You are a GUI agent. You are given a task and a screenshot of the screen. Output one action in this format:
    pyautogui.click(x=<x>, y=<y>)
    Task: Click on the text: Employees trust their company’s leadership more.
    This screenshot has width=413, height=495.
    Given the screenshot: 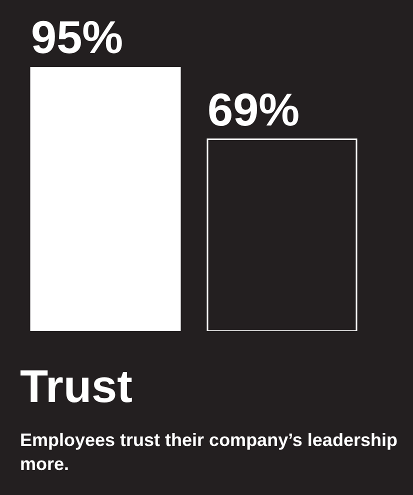 What is the action you would take?
    pyautogui.click(x=209, y=452)
    